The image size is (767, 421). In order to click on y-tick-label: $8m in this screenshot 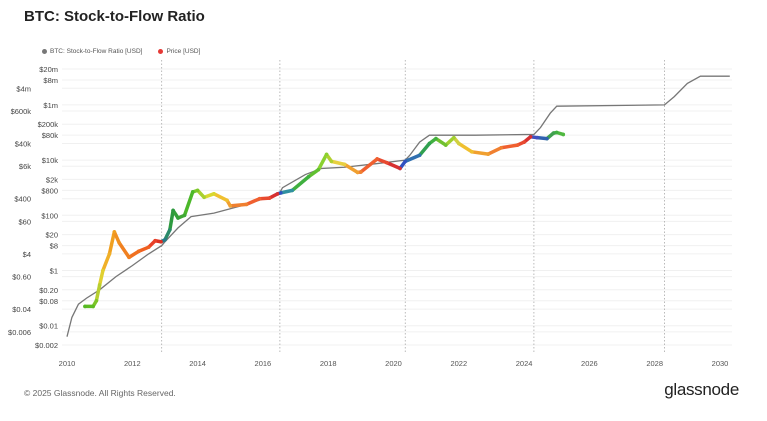, I will do `click(50, 80)`.